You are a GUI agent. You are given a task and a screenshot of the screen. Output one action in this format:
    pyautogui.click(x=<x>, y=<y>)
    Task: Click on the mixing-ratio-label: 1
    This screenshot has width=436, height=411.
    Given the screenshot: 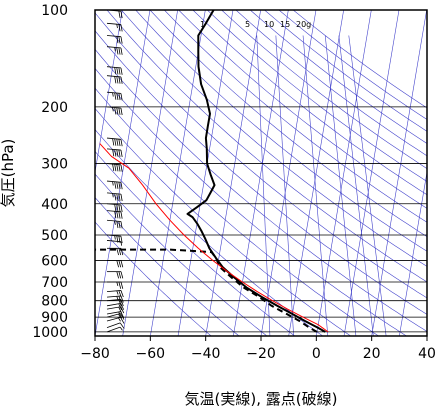 What is the action you would take?
    pyautogui.click(x=202, y=24)
    